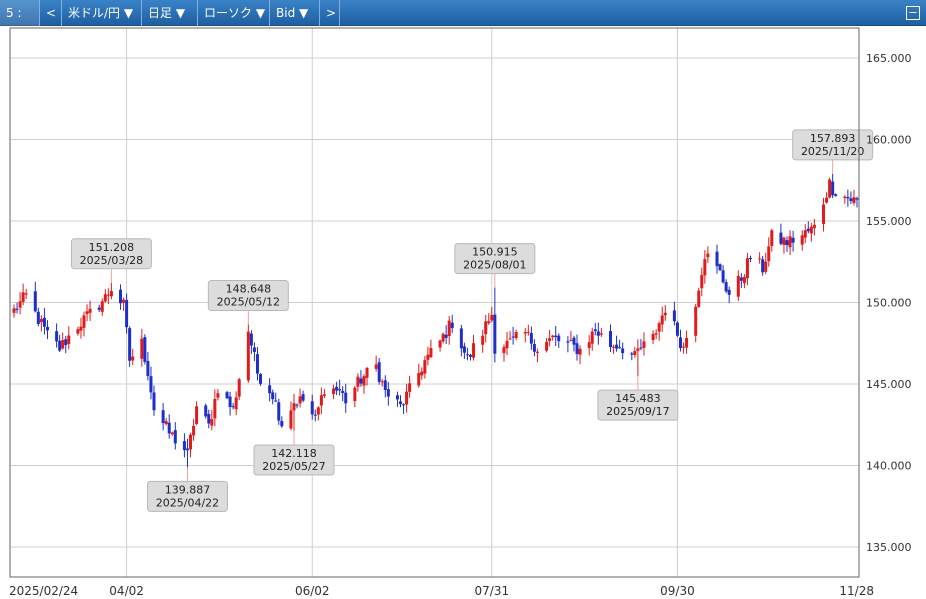 The image size is (926, 599). Describe the element at coordinates (832, 151) in the screenshot. I see `callout-date: 2025/11/20` at that location.